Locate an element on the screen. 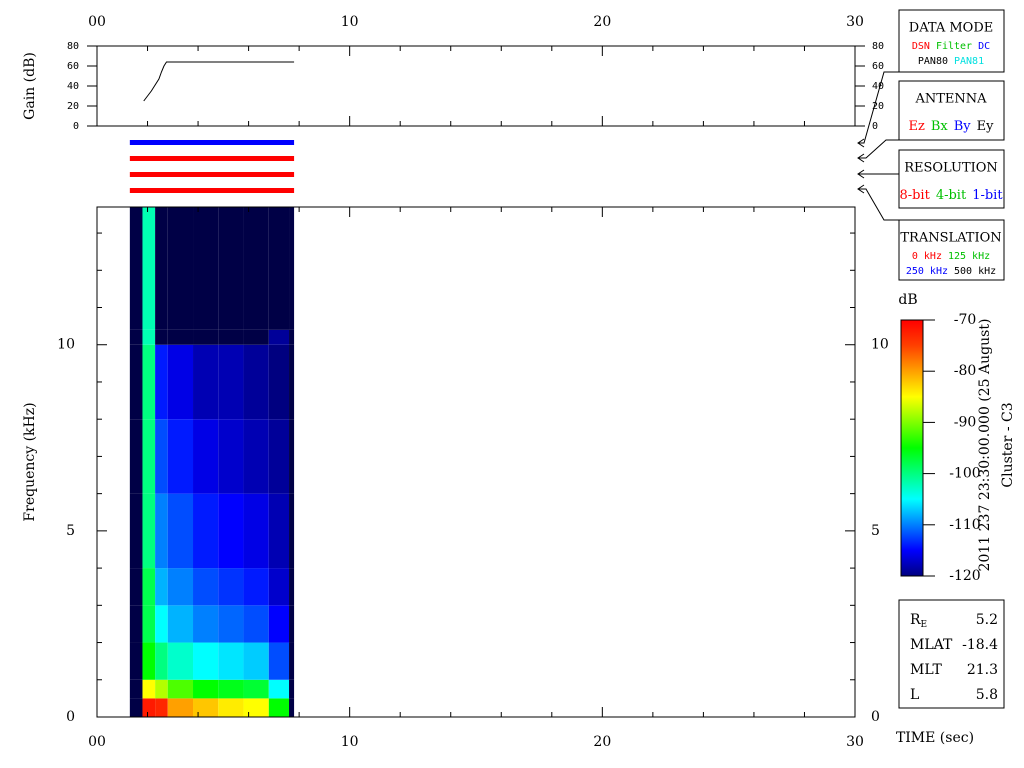  x-tick-label: 20 is located at coordinates (602, 22).